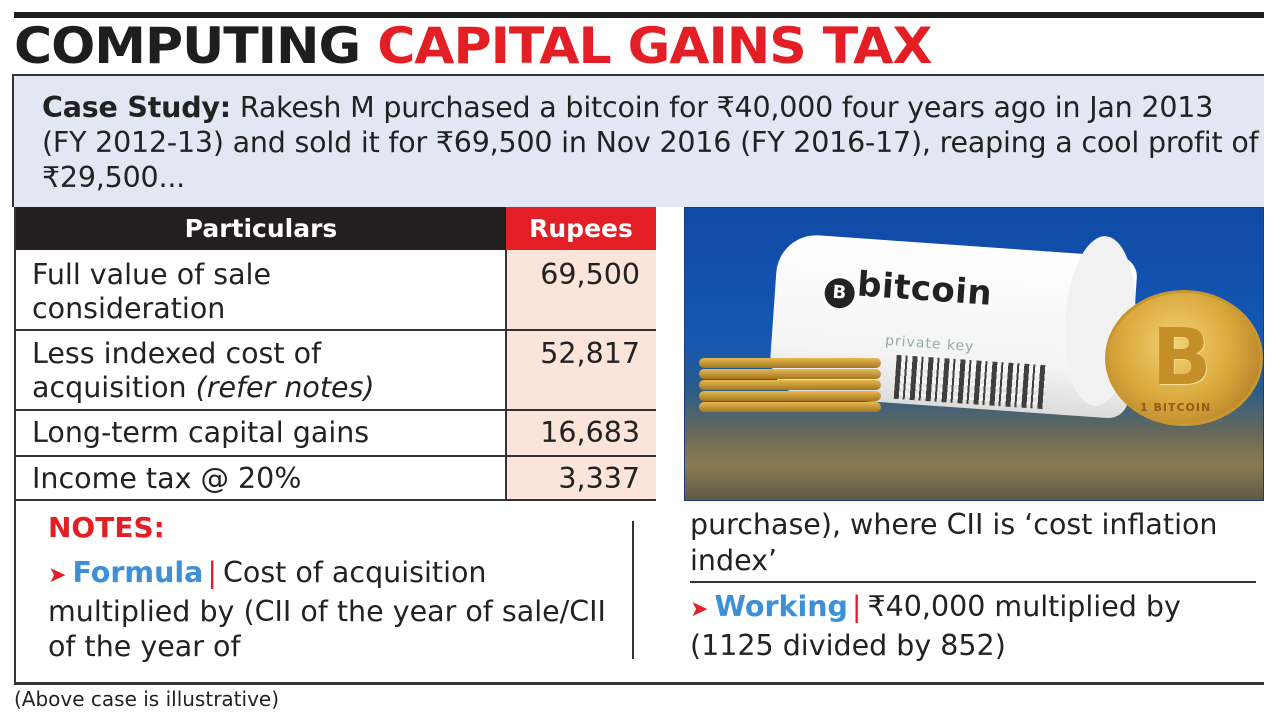  I want to click on coin-stack, so click(790, 387).